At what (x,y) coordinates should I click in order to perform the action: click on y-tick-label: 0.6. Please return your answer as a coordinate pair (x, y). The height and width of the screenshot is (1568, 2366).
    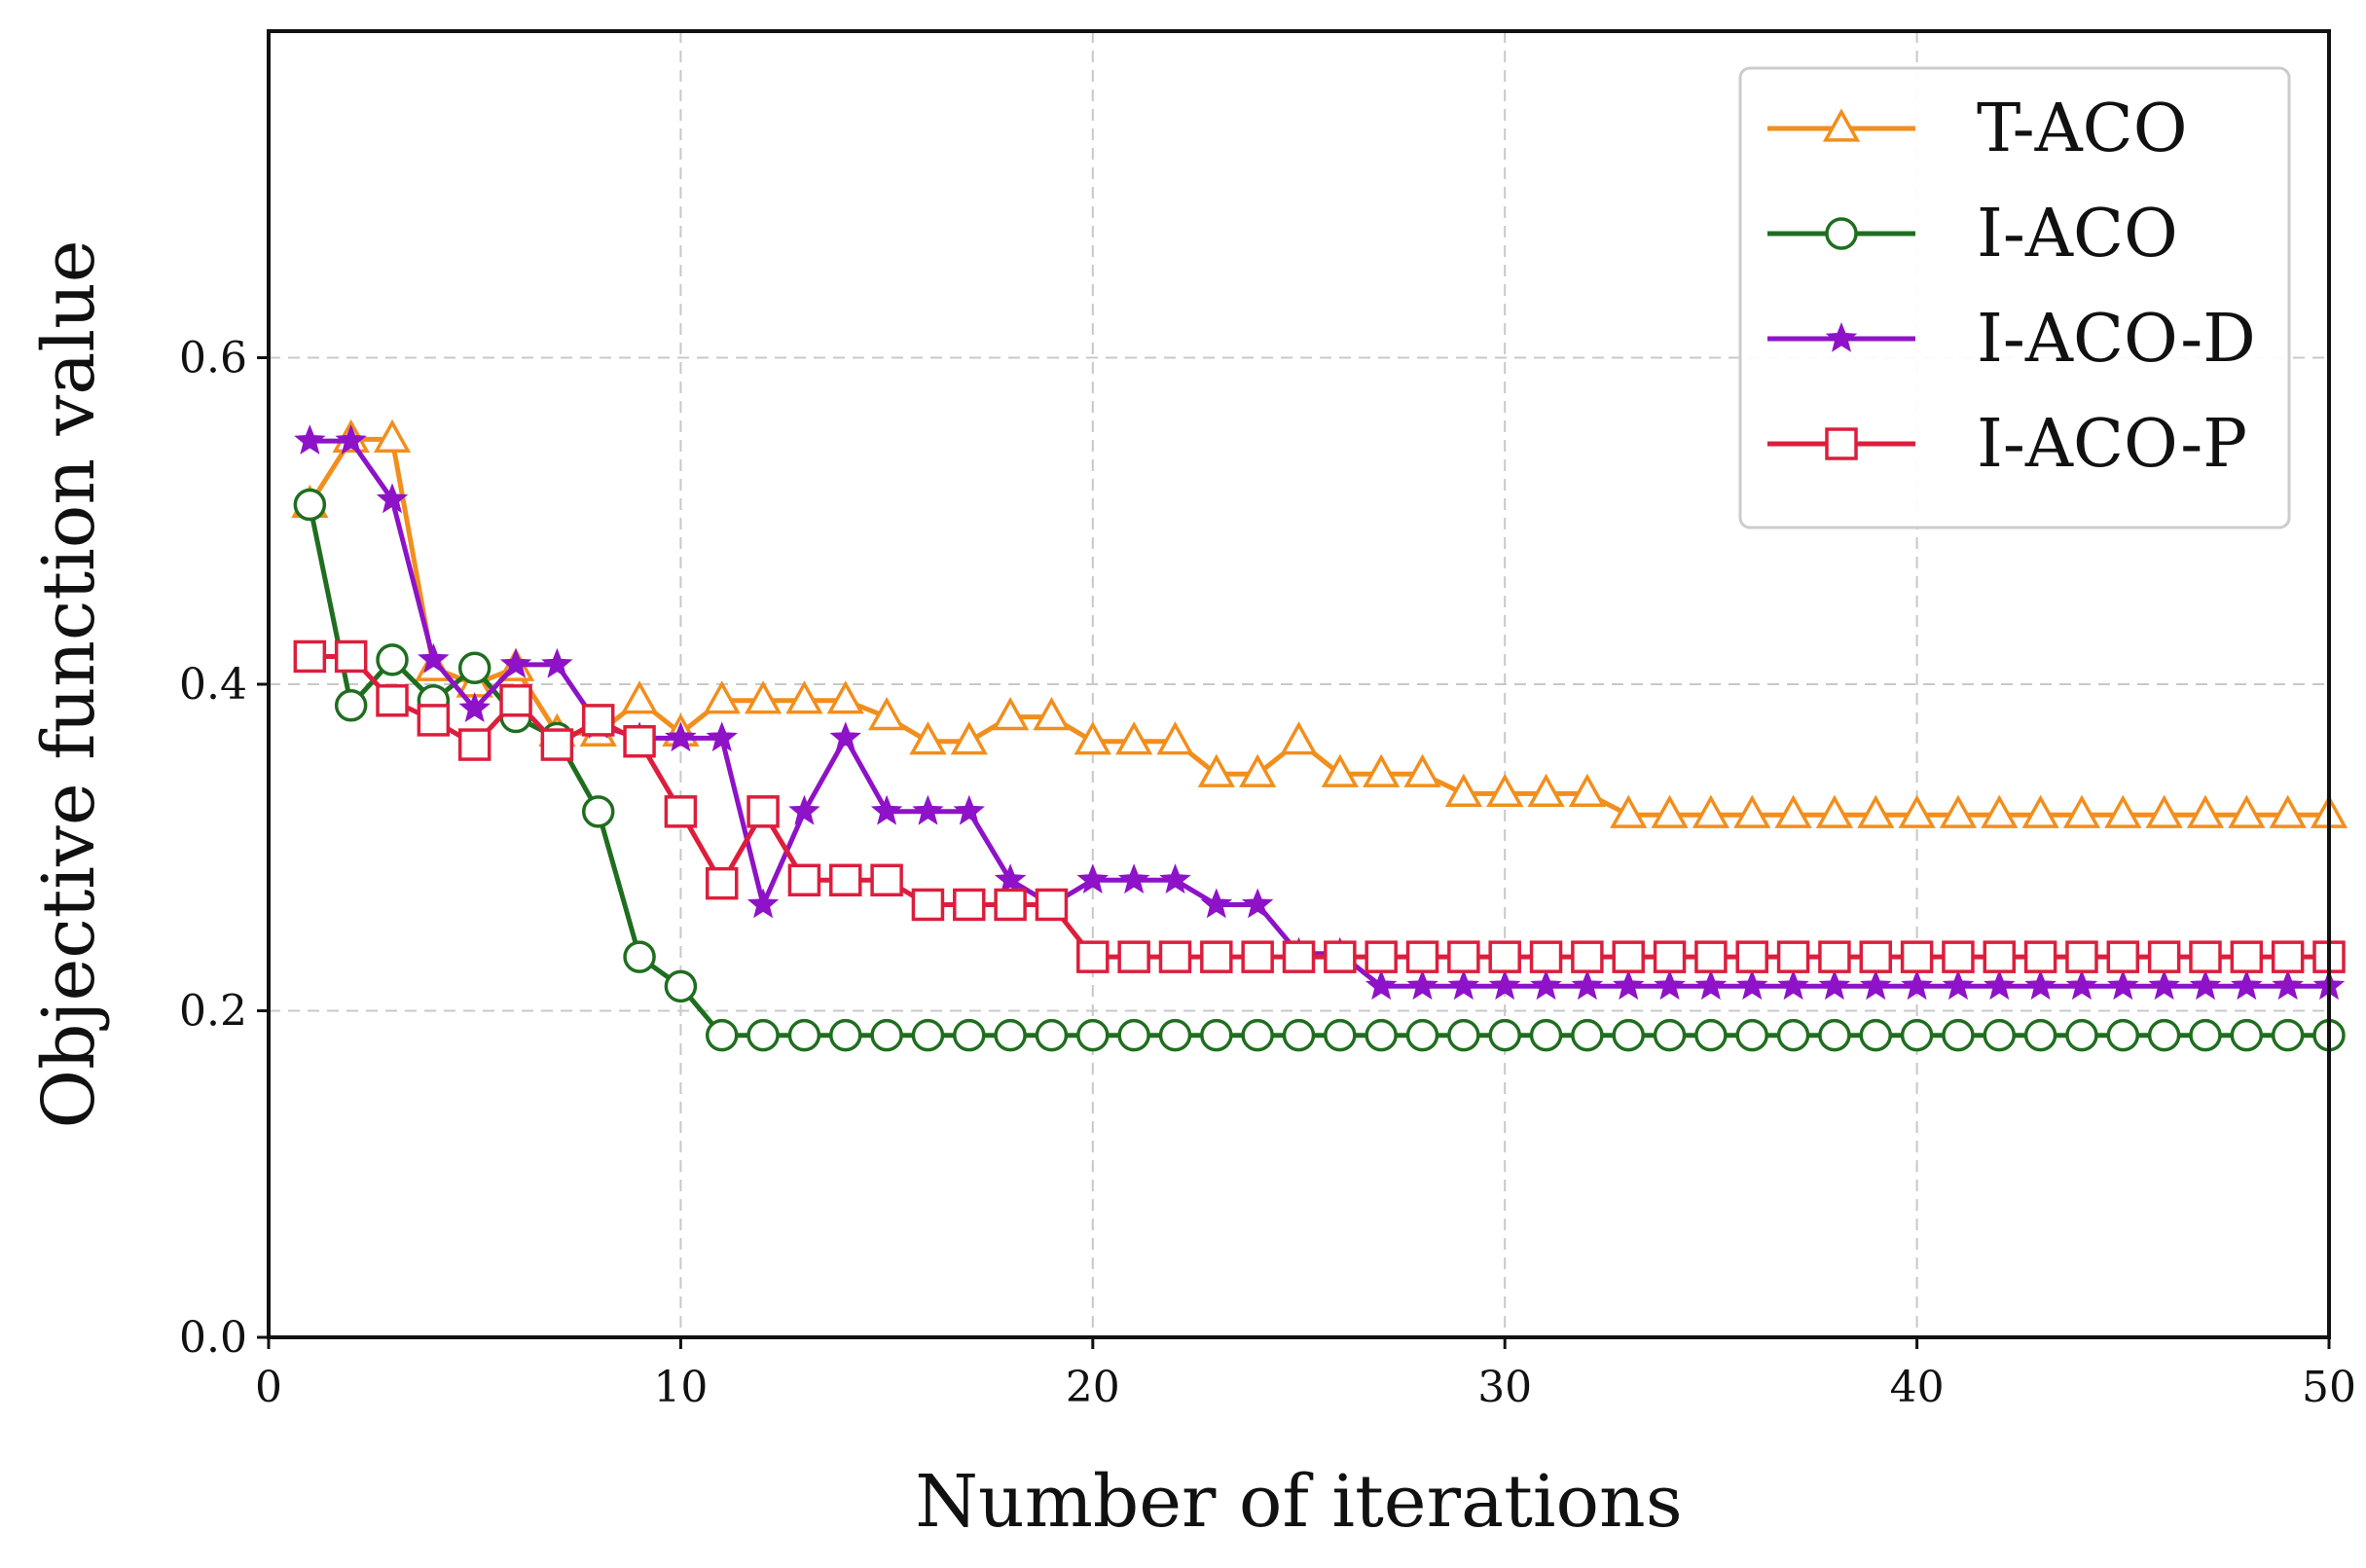
    Looking at the image, I should click on (213, 358).